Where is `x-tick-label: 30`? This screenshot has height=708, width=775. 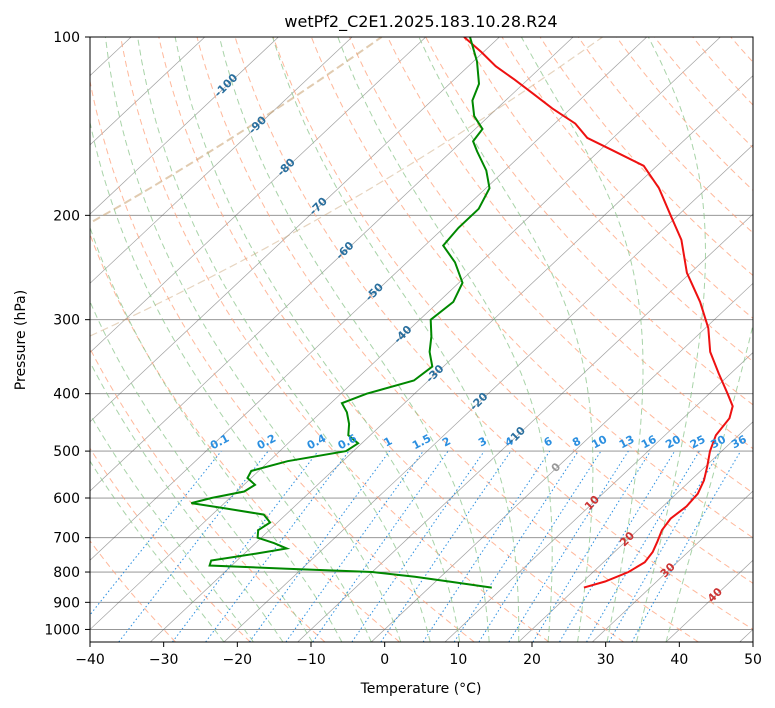 x-tick-label: 30 is located at coordinates (606, 660).